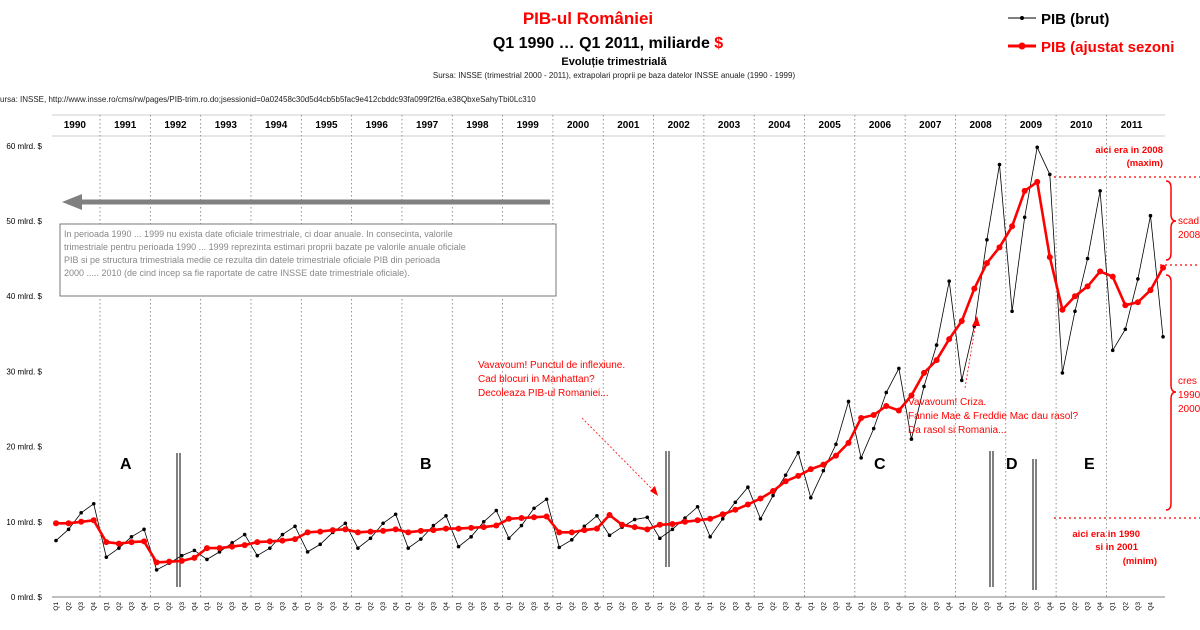  I want to click on year-label: 2006, so click(880, 125).